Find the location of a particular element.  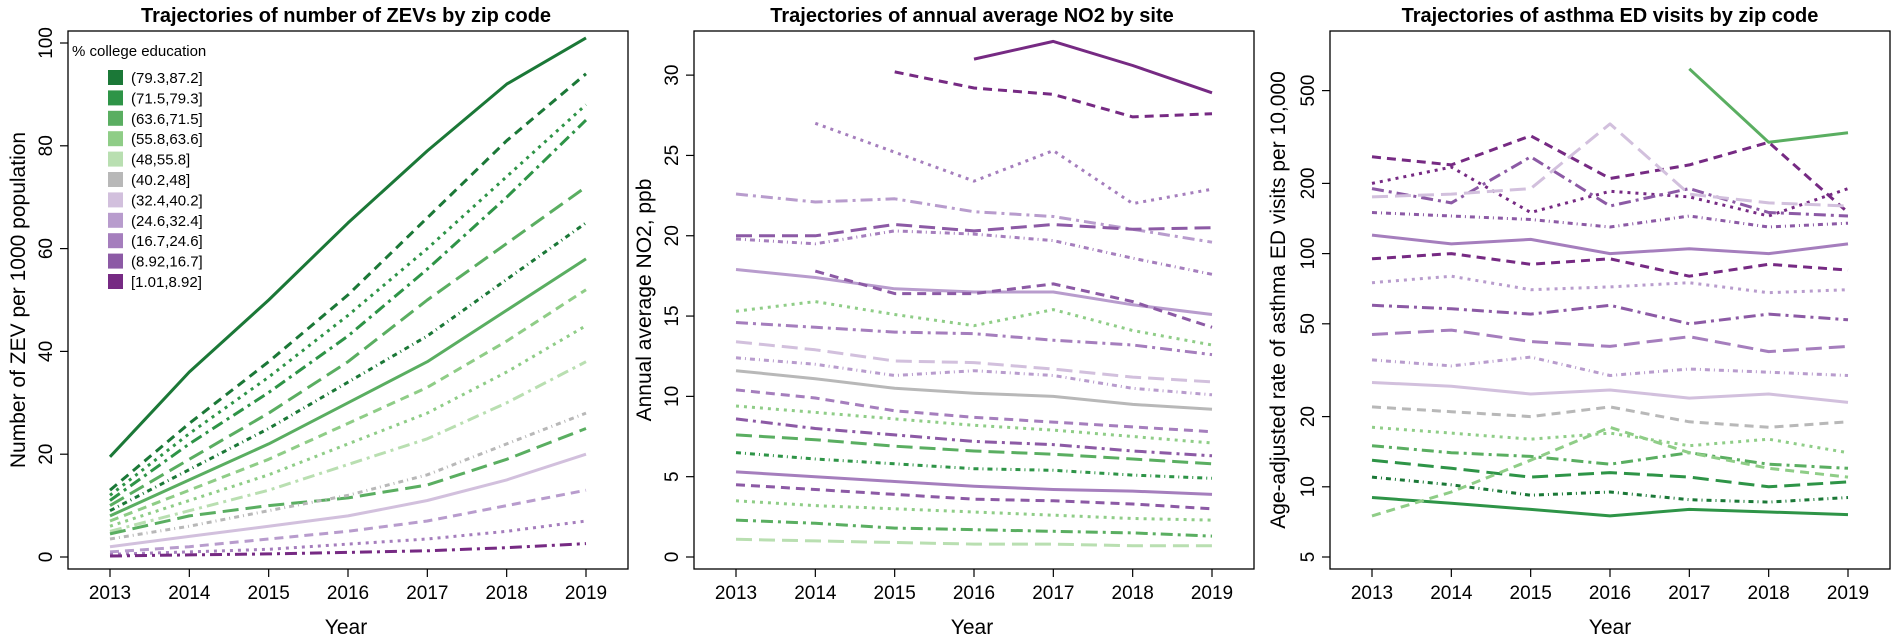

panel-zev-xlabel: Year is located at coordinates (346, 627).